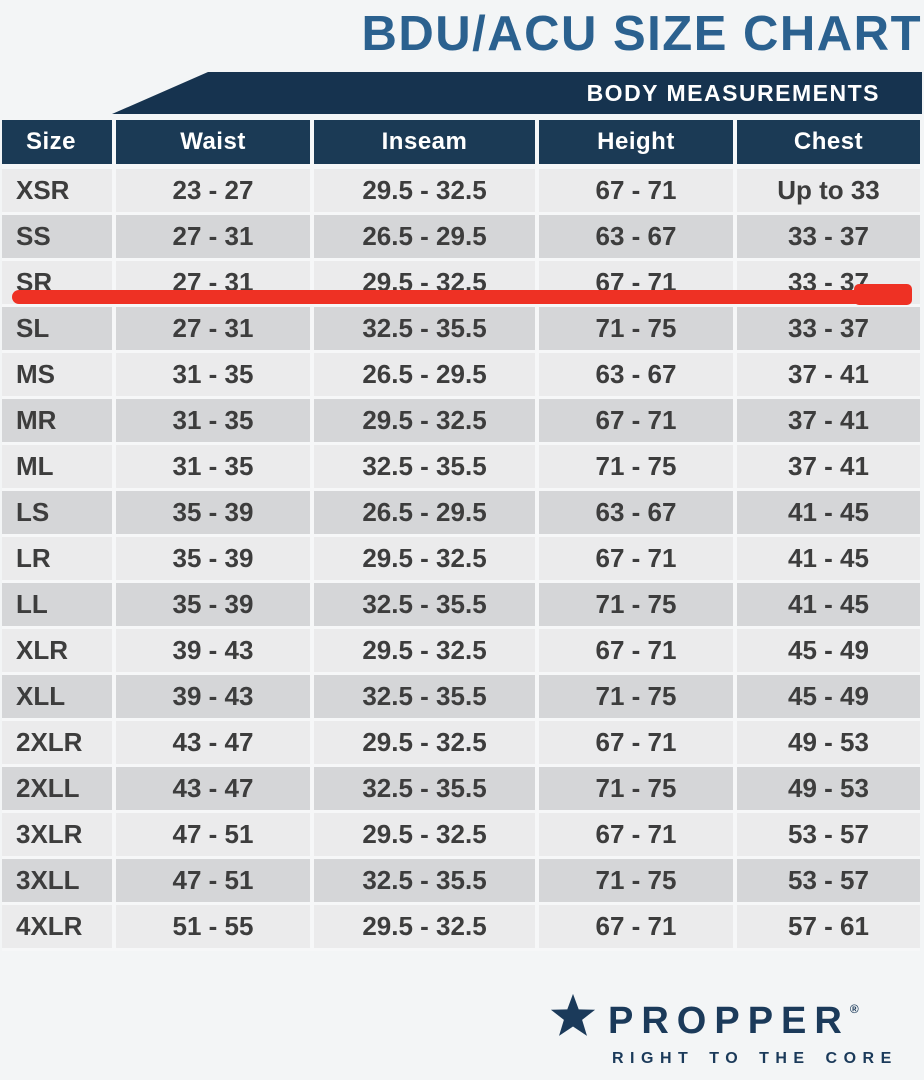 This screenshot has width=924, height=1080. I want to click on table-row-ML: ML 31 - 35 32.5 - 35.5 71 - 75 37 - 41, so click(461, 468).